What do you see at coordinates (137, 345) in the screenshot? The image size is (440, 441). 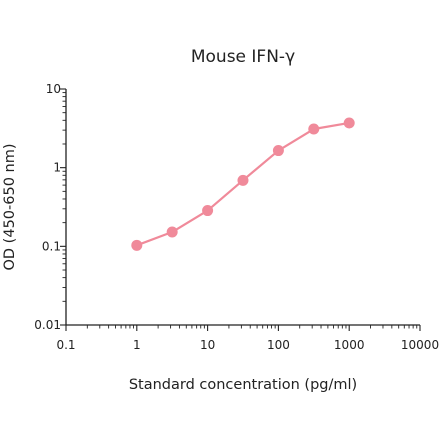 I see `x-tick-label: 1` at bounding box center [137, 345].